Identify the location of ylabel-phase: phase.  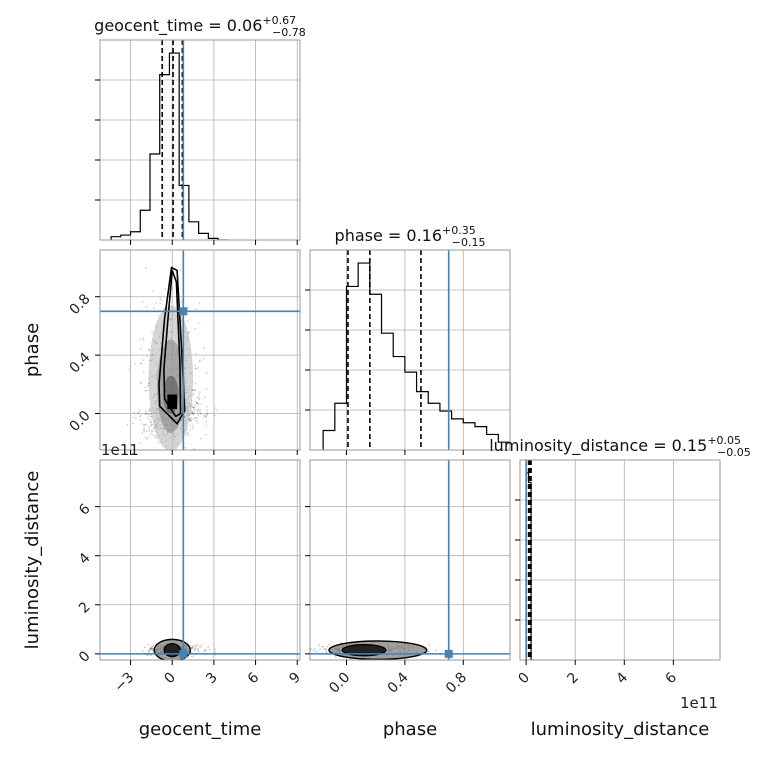
(32, 350).